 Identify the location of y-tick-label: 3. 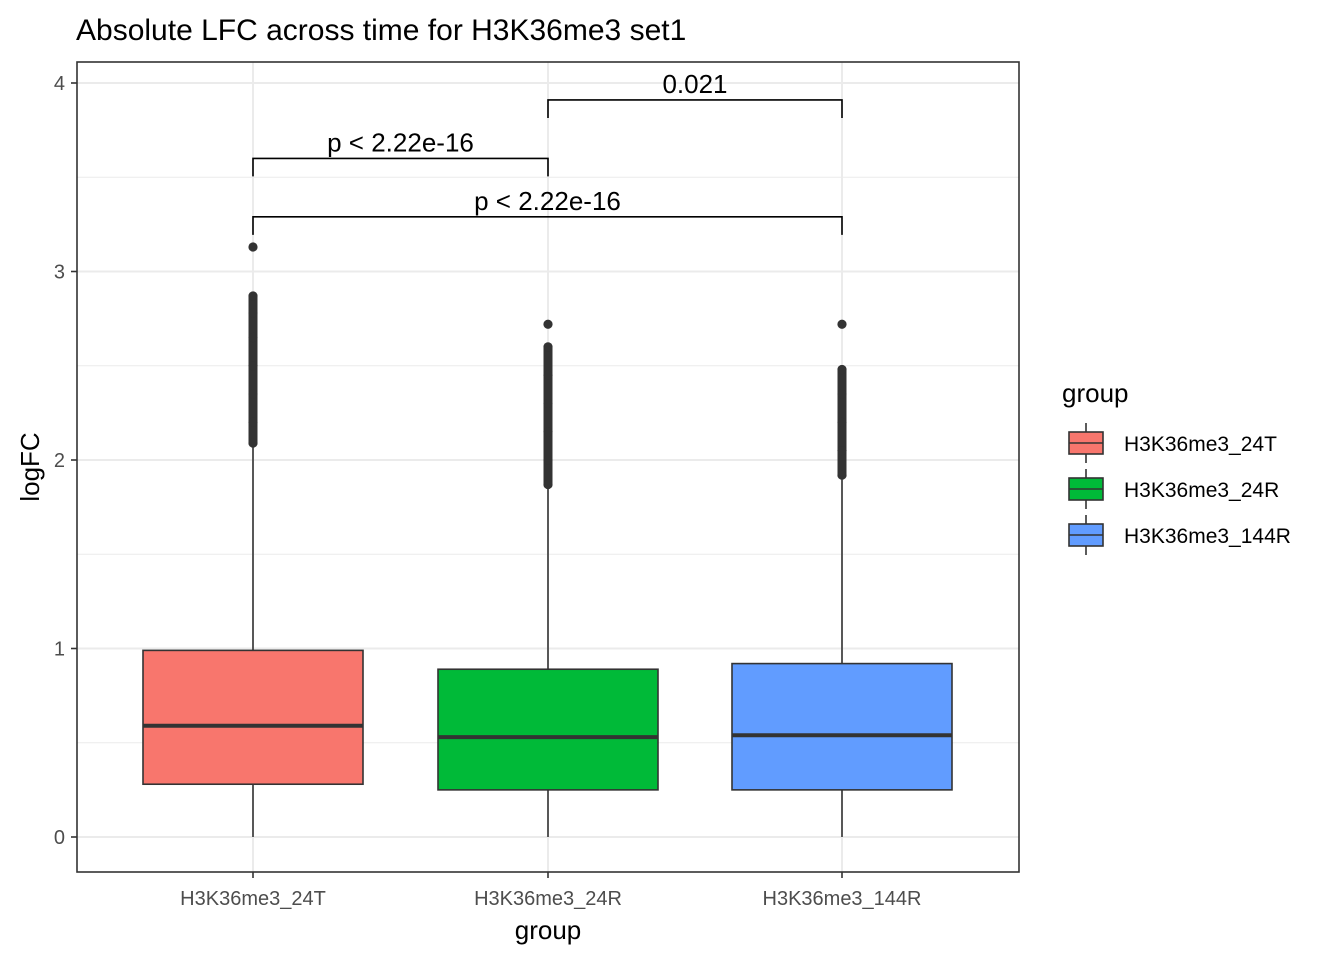
(59, 273).